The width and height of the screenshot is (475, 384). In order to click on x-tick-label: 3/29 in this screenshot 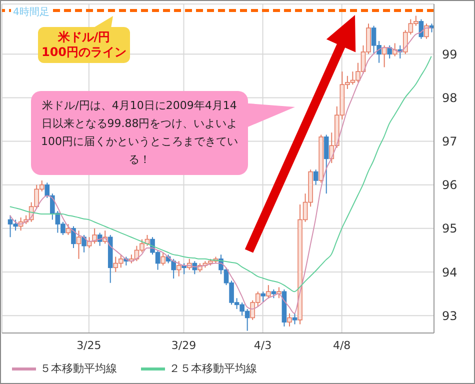, I will do `click(183, 345)`.